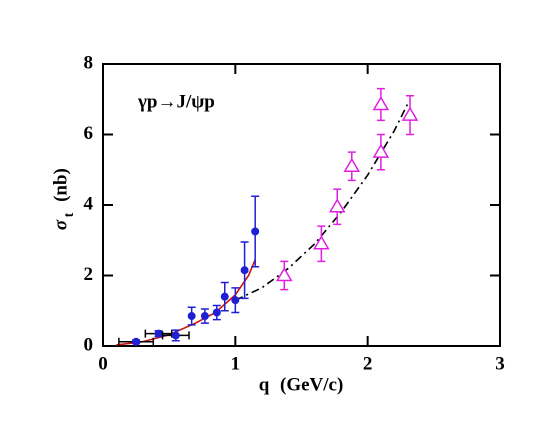  What do you see at coordinates (176, 101) in the screenshot?
I see `annotation: γp→J/ψp` at bounding box center [176, 101].